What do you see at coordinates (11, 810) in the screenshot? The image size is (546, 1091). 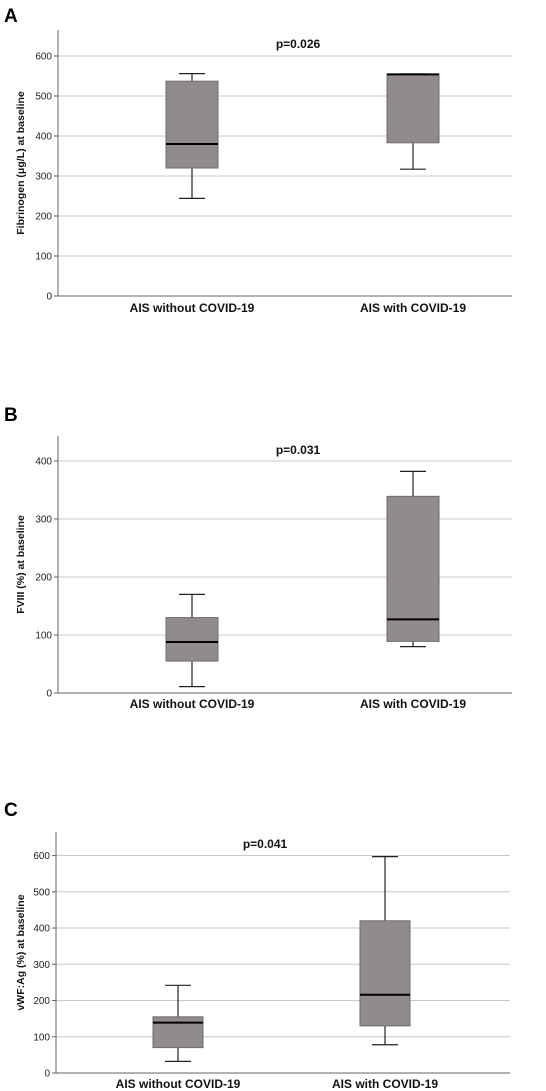 I see `panel-letter: C` at bounding box center [11, 810].